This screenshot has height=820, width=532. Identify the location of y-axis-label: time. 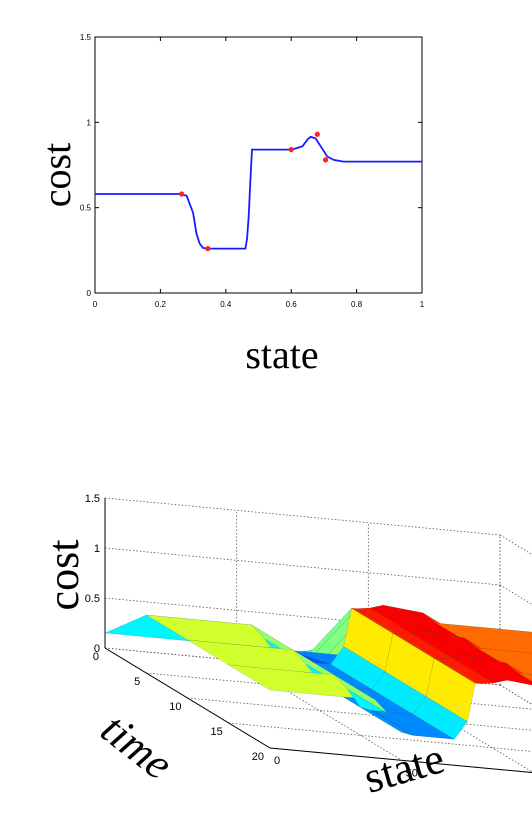
(137, 746).